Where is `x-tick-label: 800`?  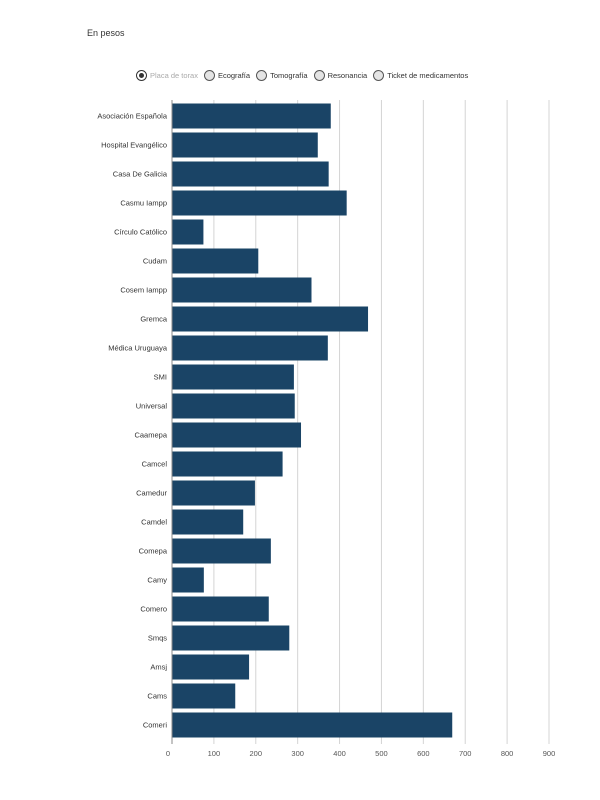 x-tick-label: 800 is located at coordinates (507, 753).